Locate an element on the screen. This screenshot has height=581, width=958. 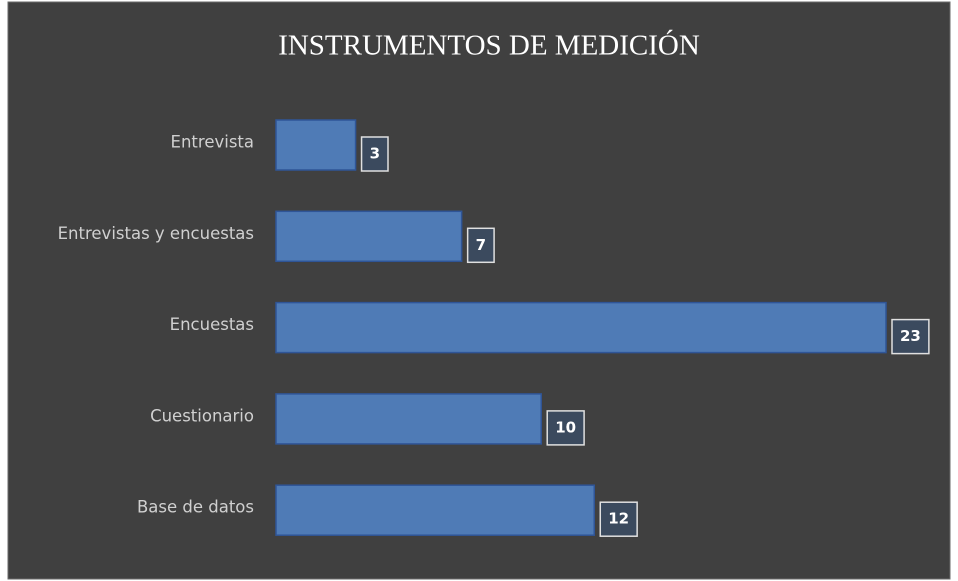
value-label: 23 is located at coordinates (910, 336).